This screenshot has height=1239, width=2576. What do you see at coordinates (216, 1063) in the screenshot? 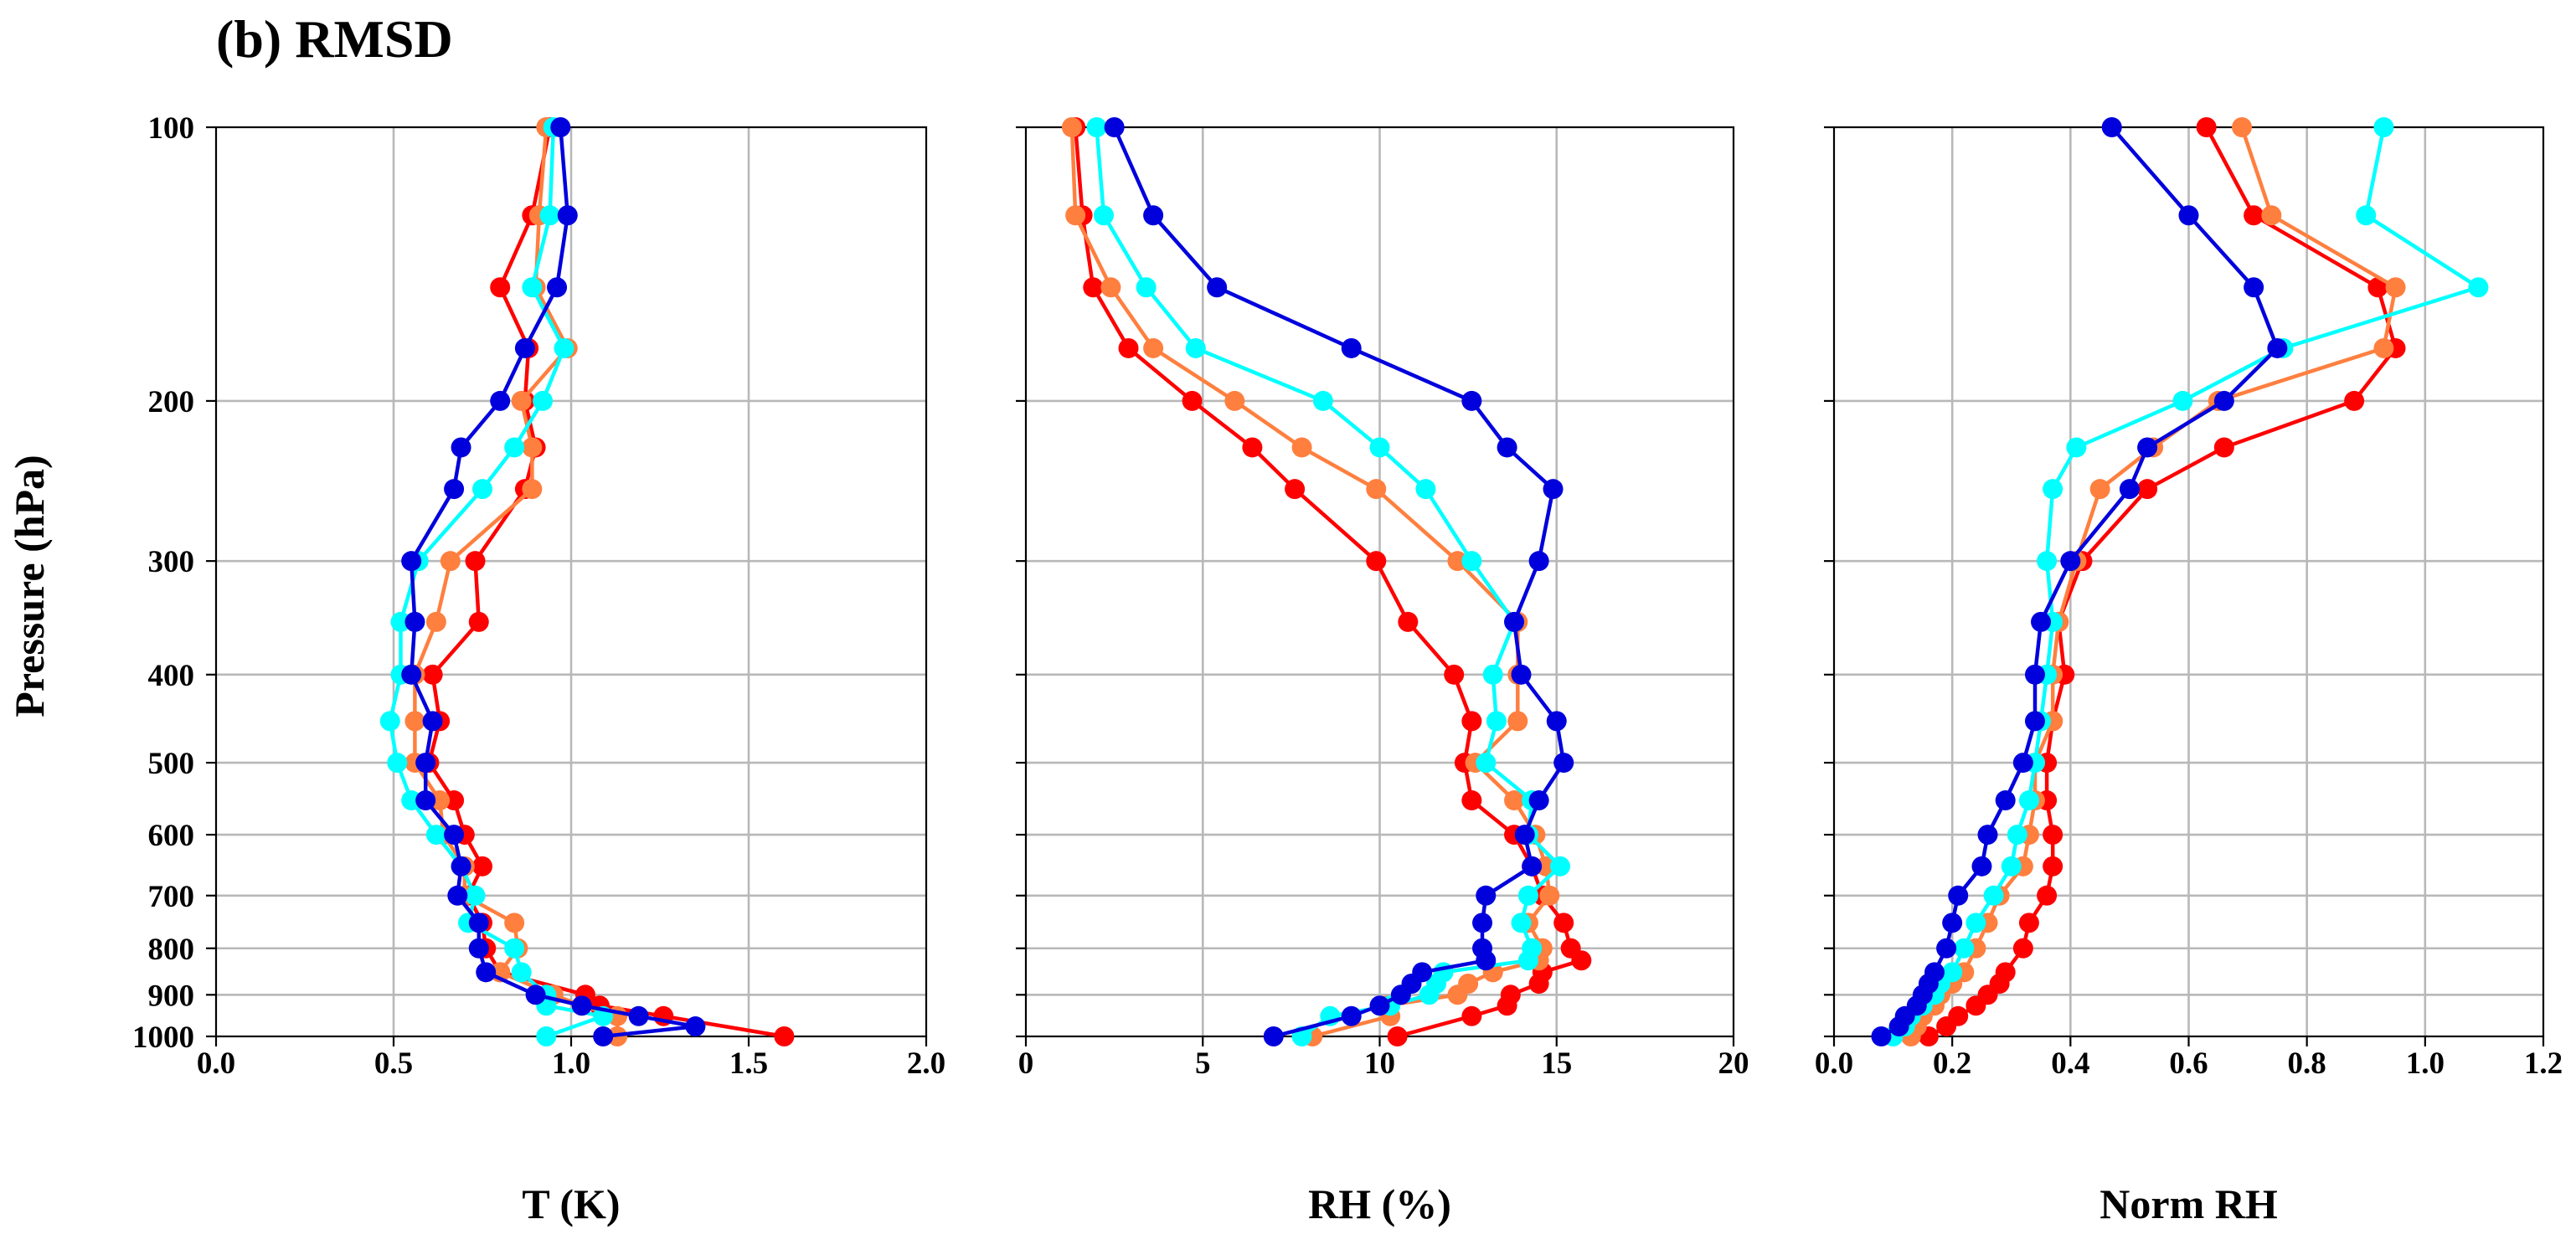
I see `p0-x-tick-label-0: 0.0` at bounding box center [216, 1063].